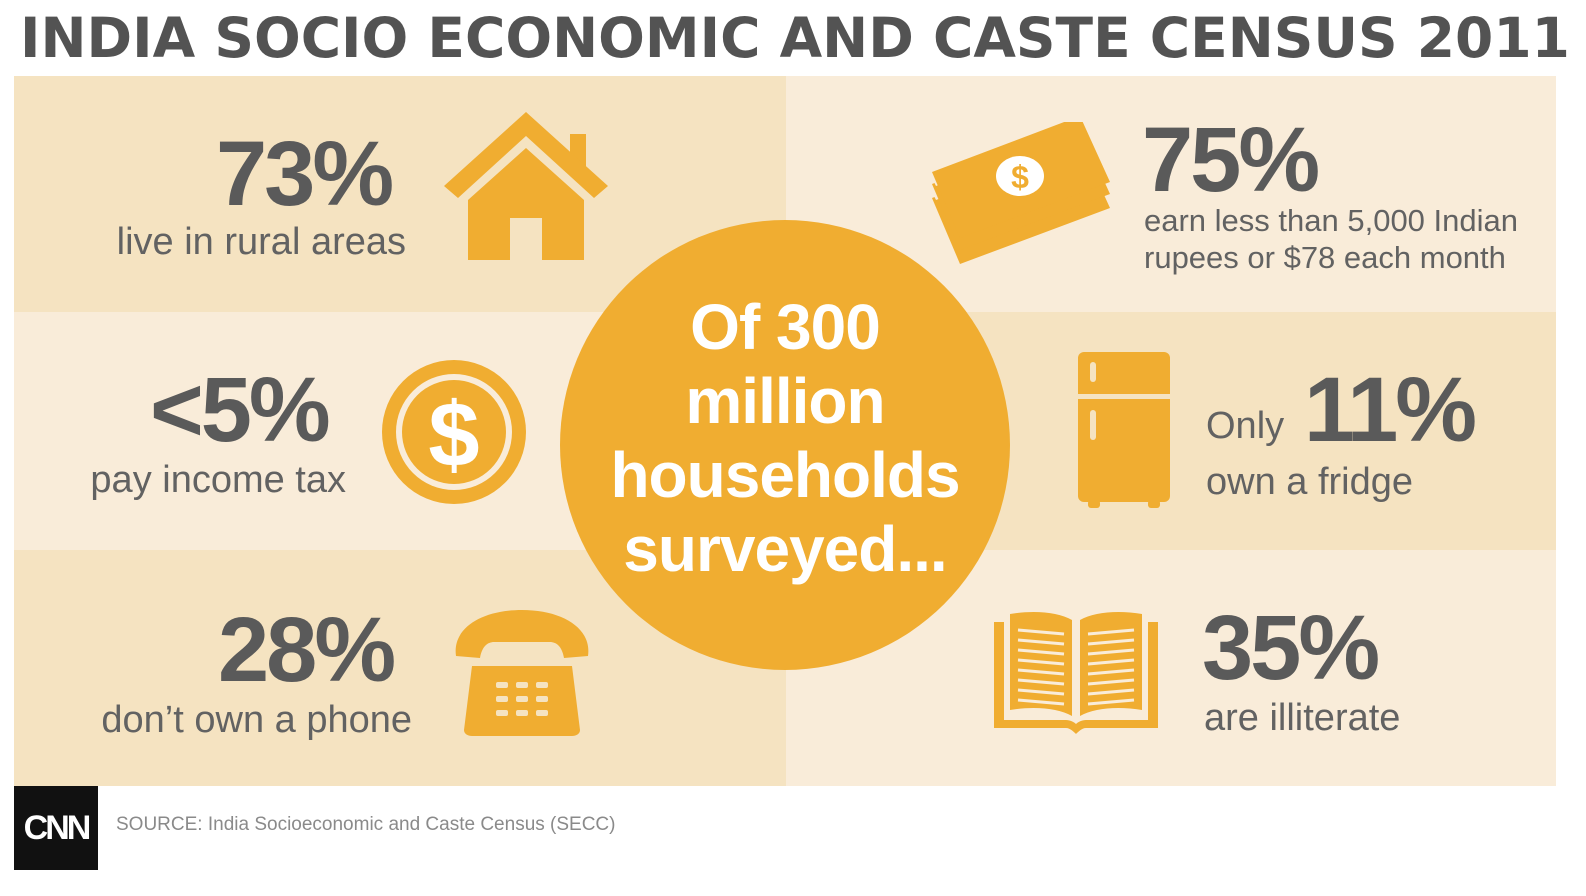  Describe the element at coordinates (1124, 430) in the screenshot. I see `fridge-icon` at that location.